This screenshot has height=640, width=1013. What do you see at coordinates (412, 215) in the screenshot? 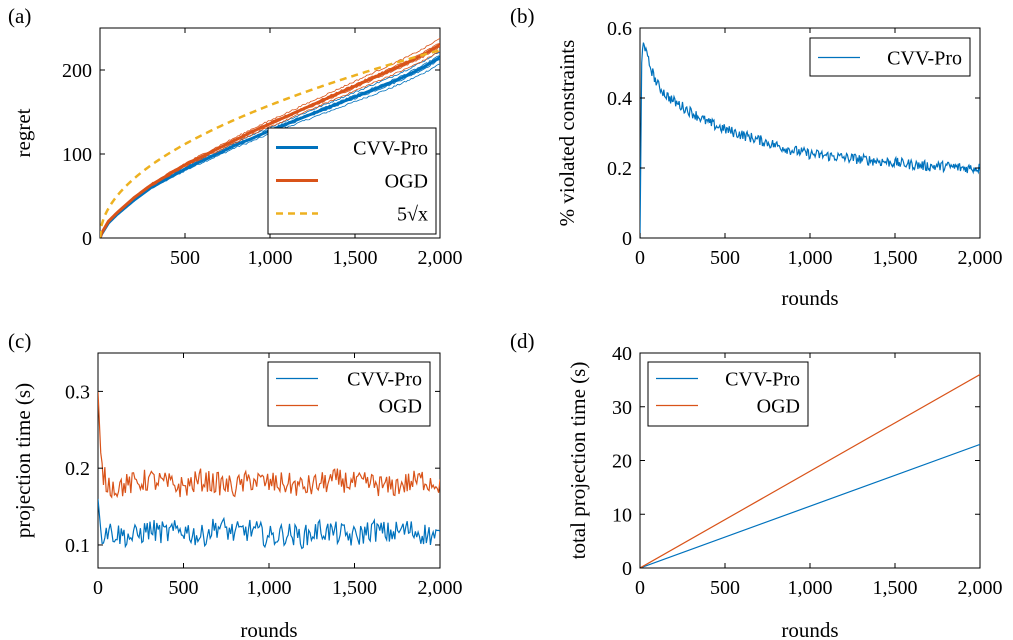
I see `legend-entry-label: 5√x` at bounding box center [412, 215].